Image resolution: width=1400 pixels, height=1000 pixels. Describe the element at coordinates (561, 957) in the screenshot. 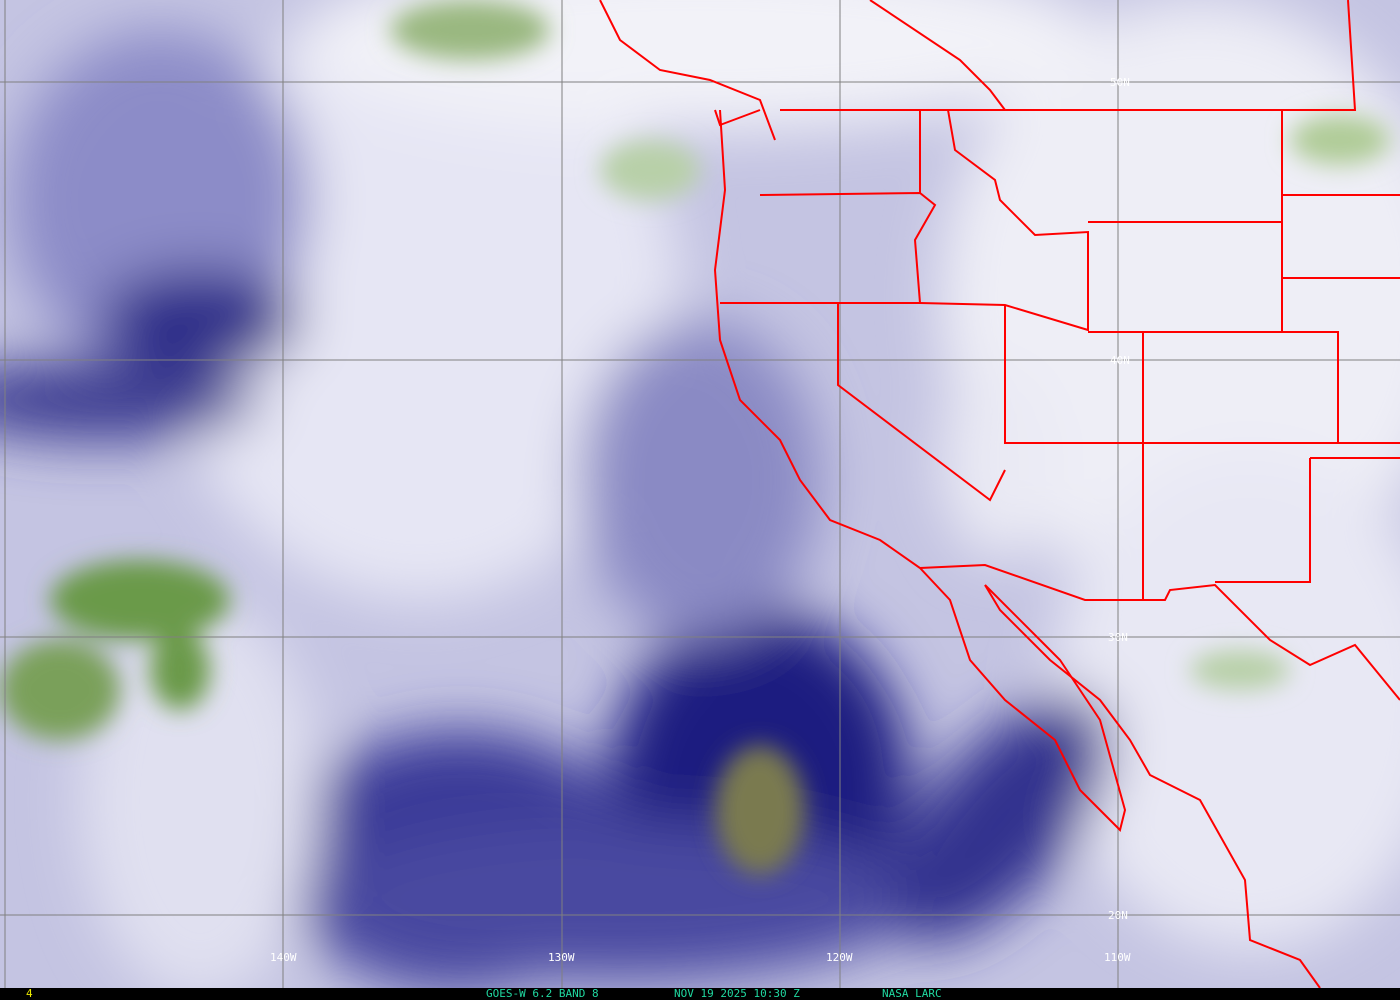

I see `lon-label-130w: 130W` at that location.